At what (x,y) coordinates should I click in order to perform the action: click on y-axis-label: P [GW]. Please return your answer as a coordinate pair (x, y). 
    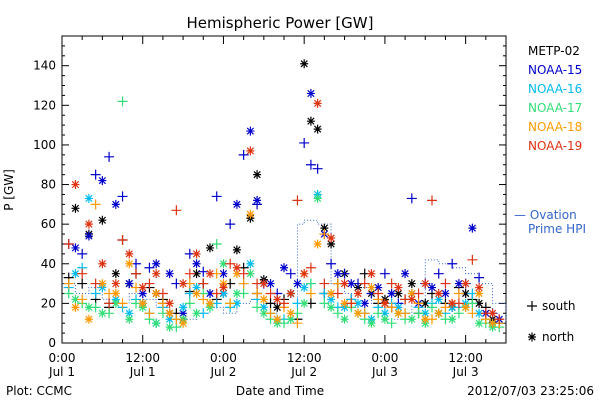
    Looking at the image, I should click on (9, 190).